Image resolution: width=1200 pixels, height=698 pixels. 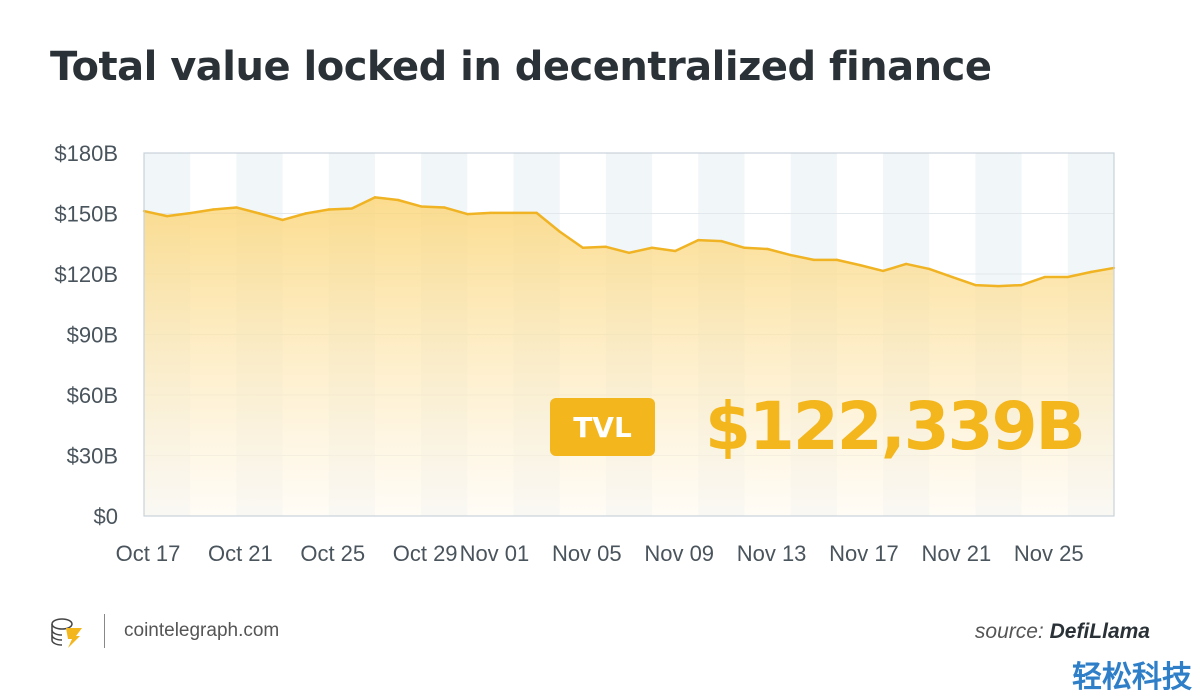 I want to click on x-tick-label: Nov 25, so click(x=1049, y=553).